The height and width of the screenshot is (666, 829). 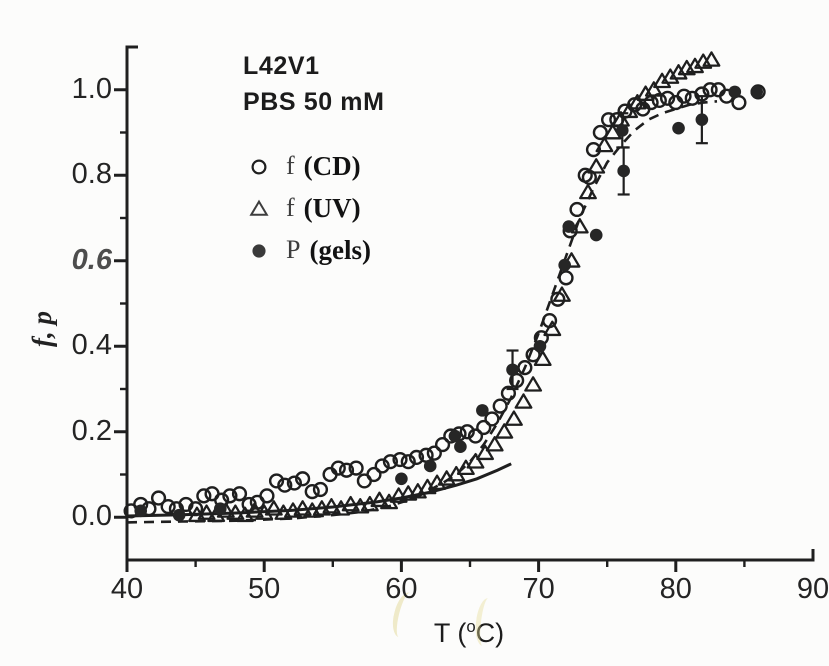 I want to click on x-tick-label-40: 40, so click(x=127, y=589).